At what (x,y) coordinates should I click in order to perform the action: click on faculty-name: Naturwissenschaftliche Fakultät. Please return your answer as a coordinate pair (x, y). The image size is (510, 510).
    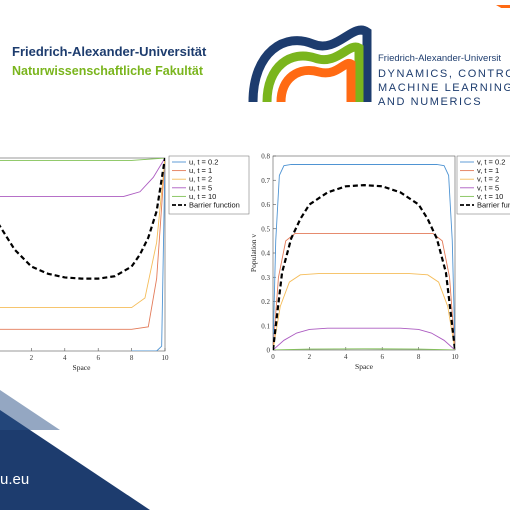
    Looking at the image, I should click on (108, 71).